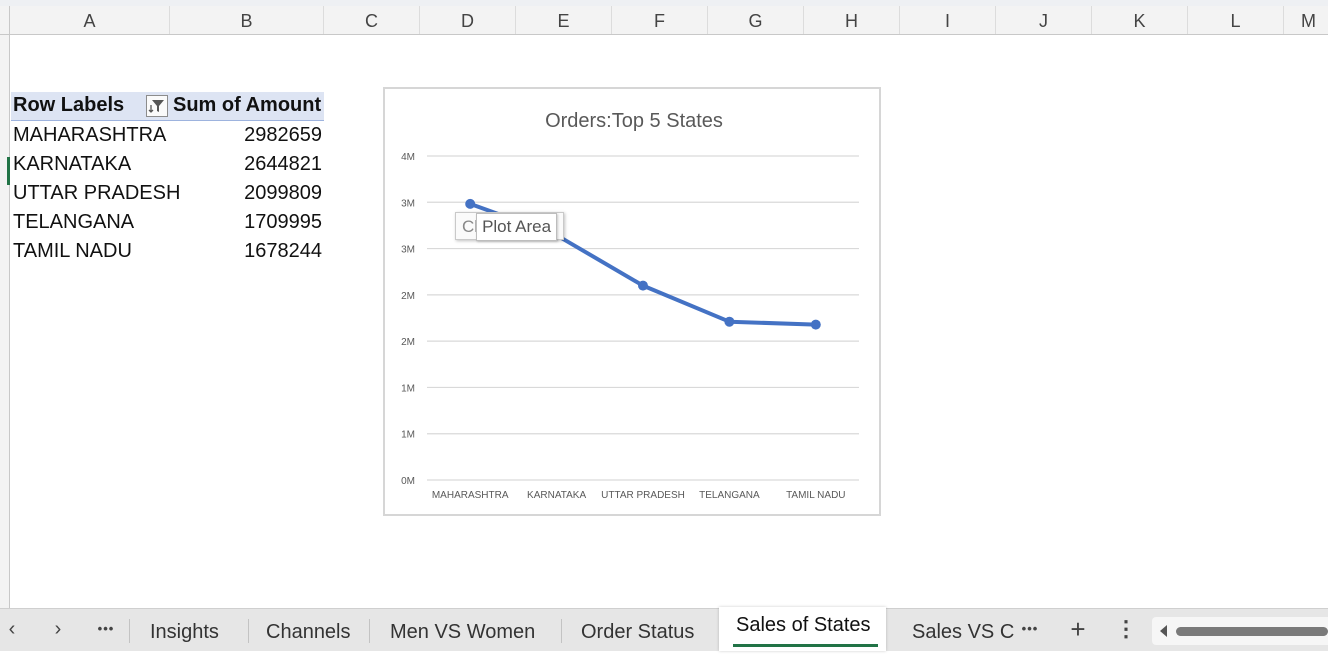  Describe the element at coordinates (1044, 20) in the screenshot. I see `column-header-j: J` at that location.